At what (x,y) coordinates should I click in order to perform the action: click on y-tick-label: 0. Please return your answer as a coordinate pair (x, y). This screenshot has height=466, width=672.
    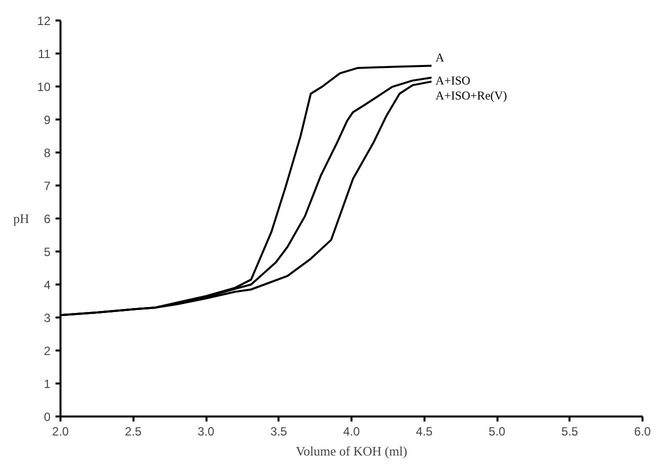
    Looking at the image, I should click on (47, 417).